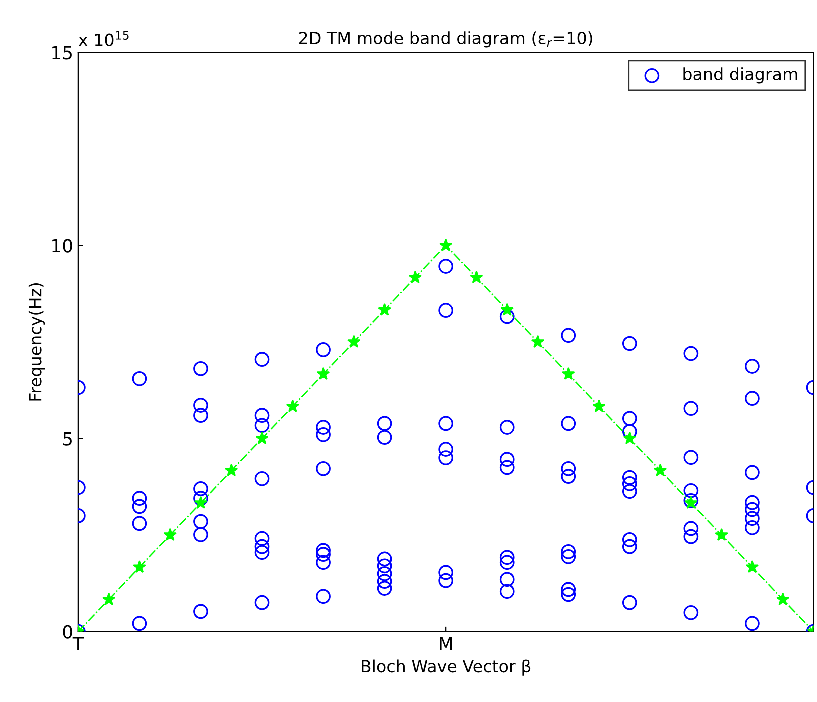 Image resolution: width=817 pixels, height=702 pixels. I want to click on x-tick-label: T, so click(78, 643).